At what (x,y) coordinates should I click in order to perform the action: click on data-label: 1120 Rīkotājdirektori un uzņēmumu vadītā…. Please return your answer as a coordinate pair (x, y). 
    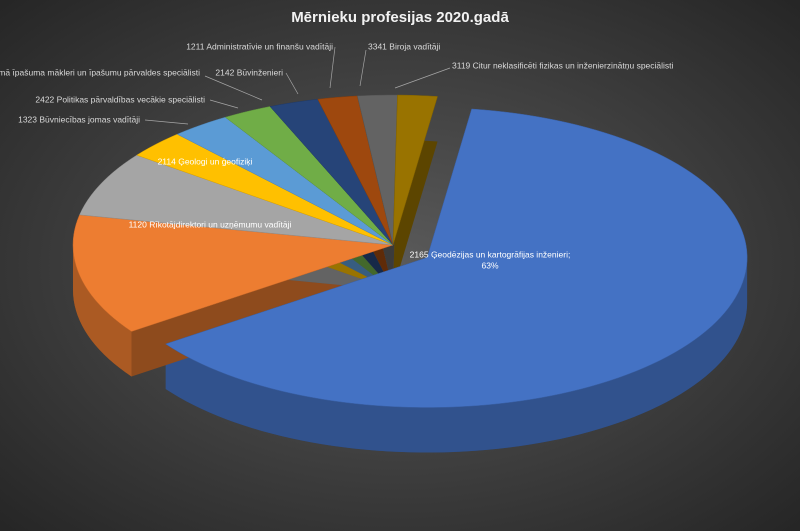
    Looking at the image, I should click on (210, 224).